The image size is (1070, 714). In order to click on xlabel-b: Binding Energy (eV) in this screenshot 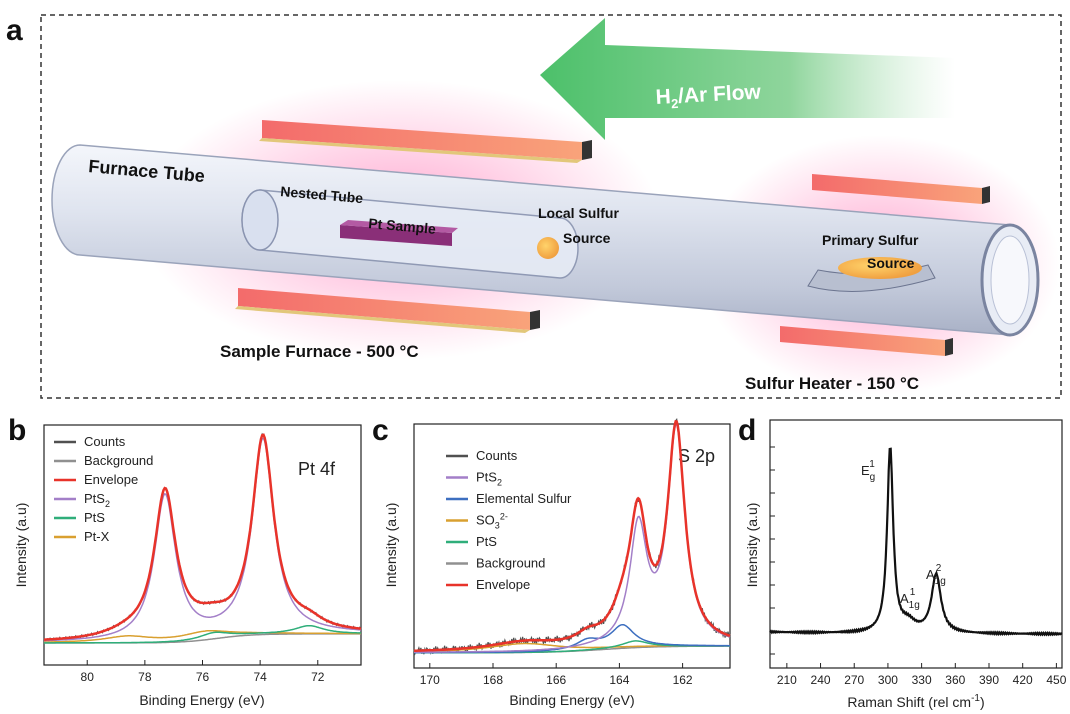, I will do `click(201, 700)`.